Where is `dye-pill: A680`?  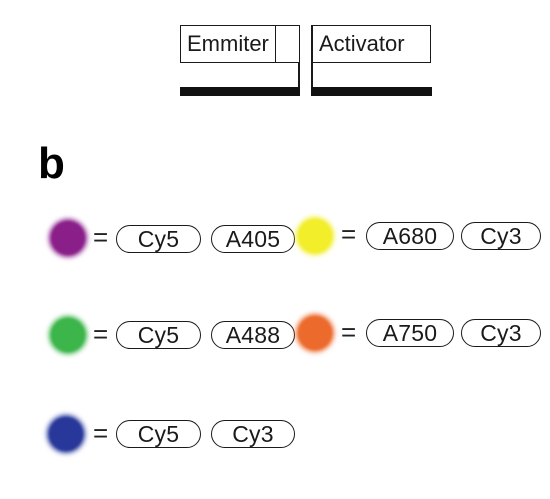 dye-pill: A680 is located at coordinates (410, 236).